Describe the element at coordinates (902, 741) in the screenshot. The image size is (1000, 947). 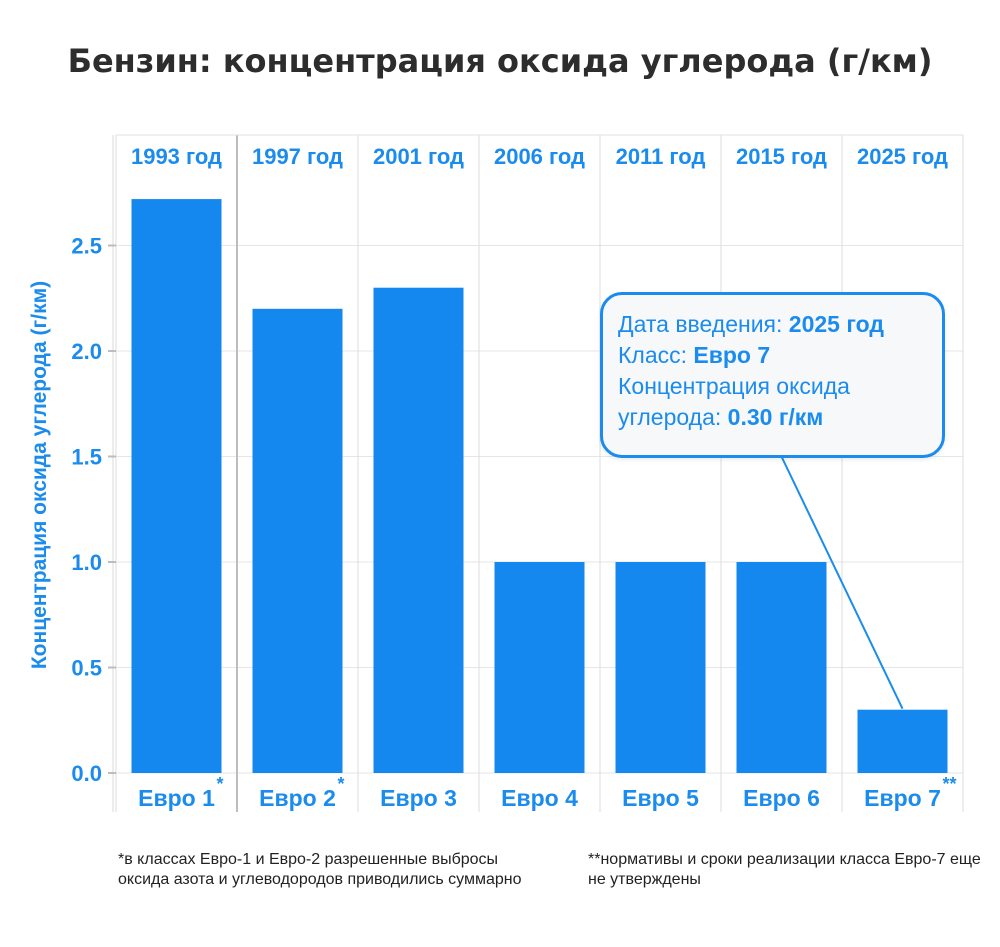
I see `bar-евро-7` at that location.